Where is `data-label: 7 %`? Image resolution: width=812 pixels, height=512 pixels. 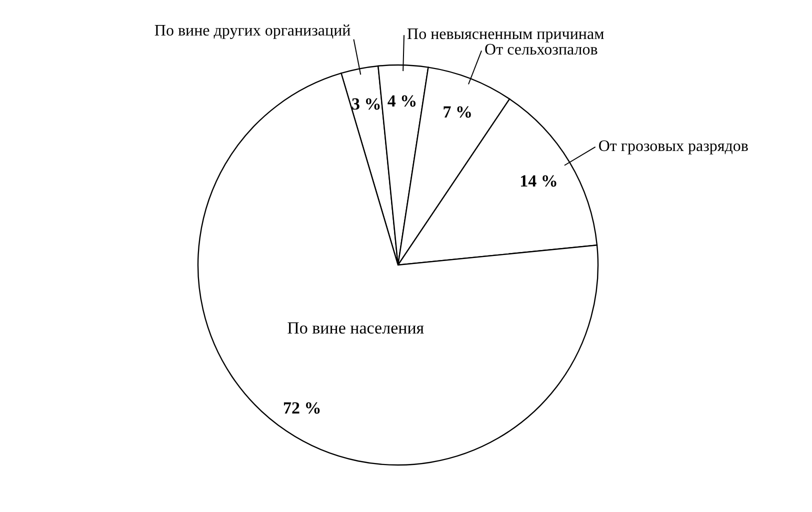
data-label: 7 % is located at coordinates (457, 112).